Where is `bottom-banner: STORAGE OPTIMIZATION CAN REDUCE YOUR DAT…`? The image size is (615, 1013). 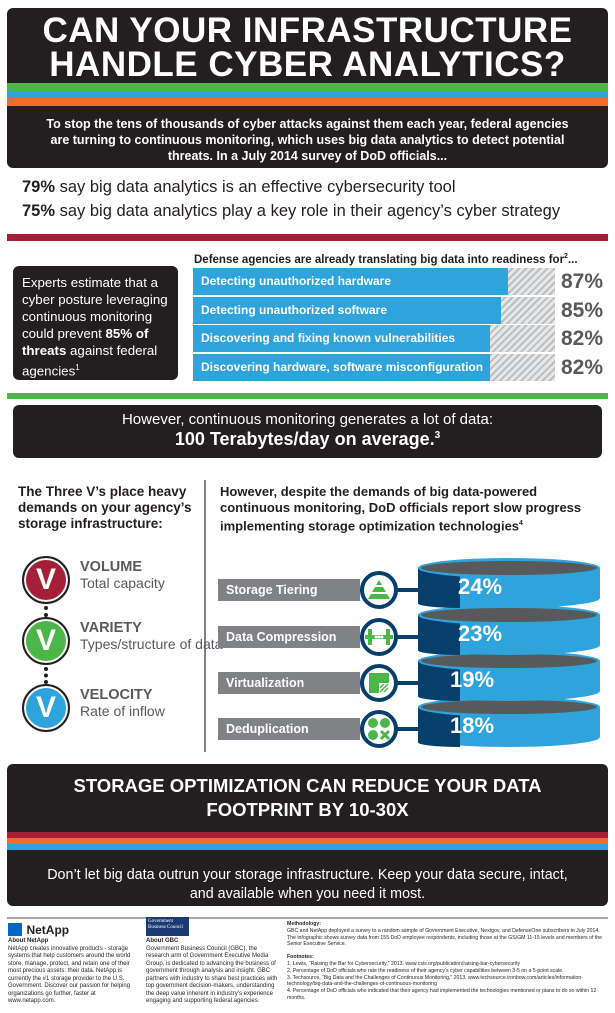 bottom-banner: STORAGE OPTIMIZATION CAN REDUCE YOUR DAT… is located at coordinates (307, 835).